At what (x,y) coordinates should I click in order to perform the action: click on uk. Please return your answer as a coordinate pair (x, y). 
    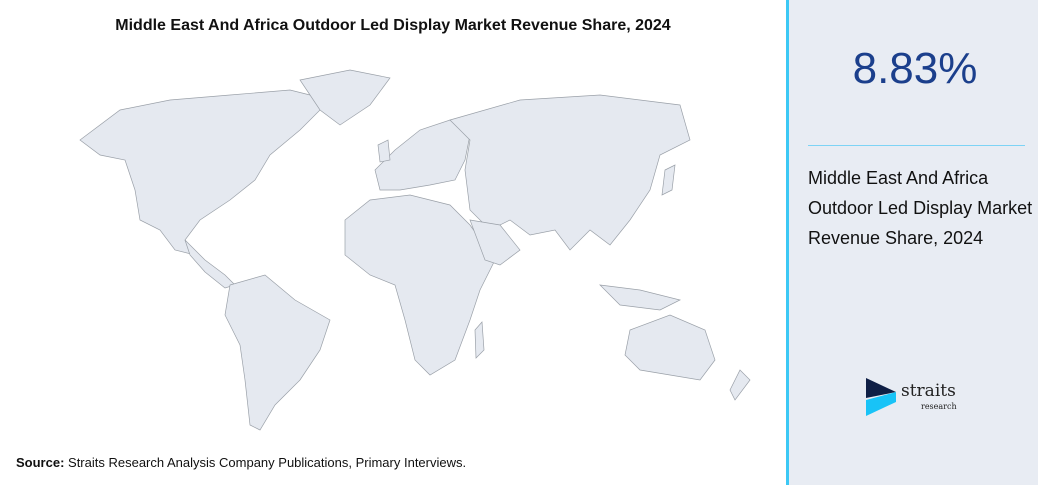
    Looking at the image, I should click on (384, 151).